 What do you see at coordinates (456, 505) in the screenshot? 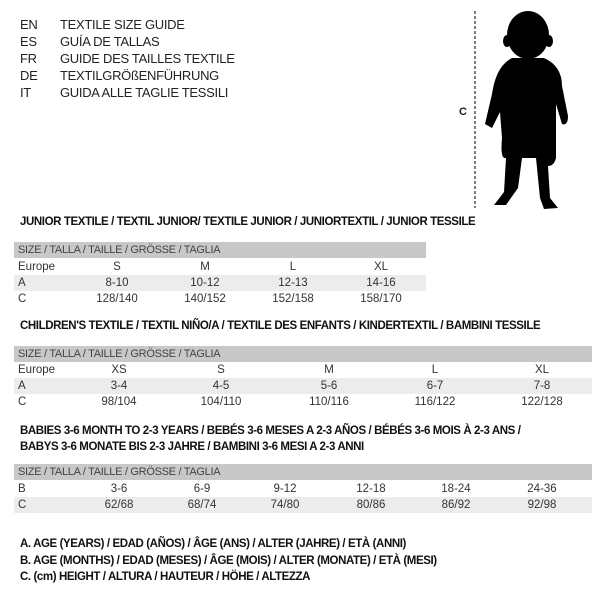
I see `table-cell: 86/92` at bounding box center [456, 505].